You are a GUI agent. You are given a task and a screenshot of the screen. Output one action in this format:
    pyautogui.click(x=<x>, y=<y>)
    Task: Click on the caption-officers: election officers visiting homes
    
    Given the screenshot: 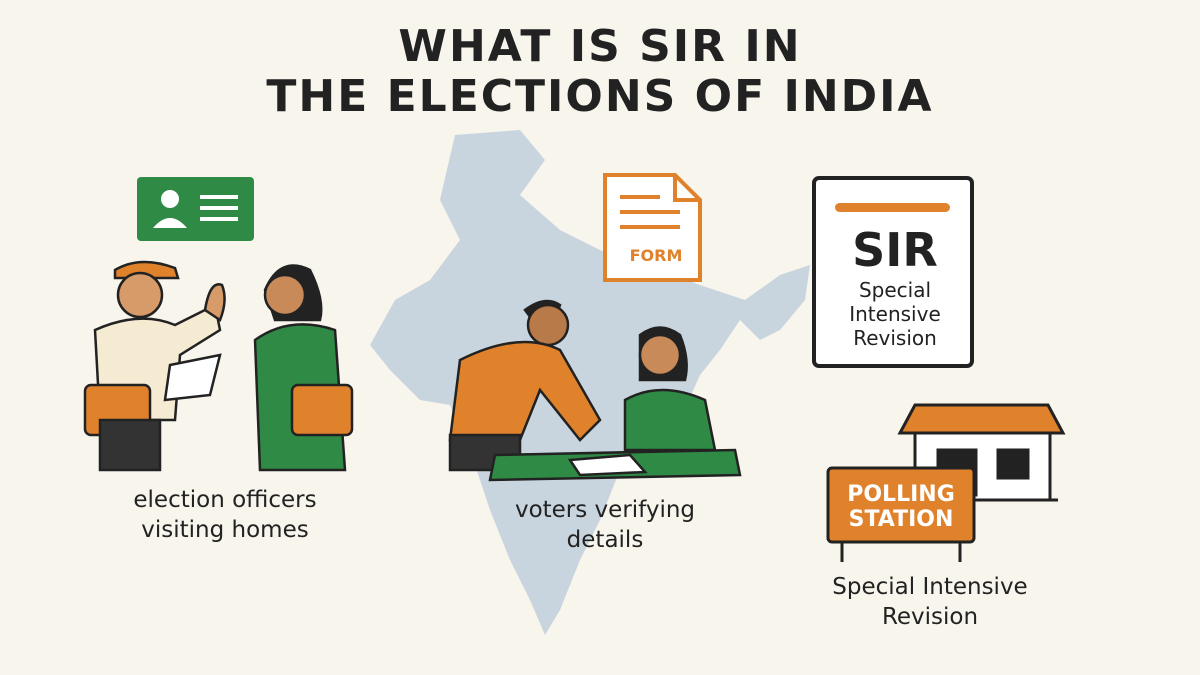 What is the action you would take?
    pyautogui.click(x=225, y=515)
    